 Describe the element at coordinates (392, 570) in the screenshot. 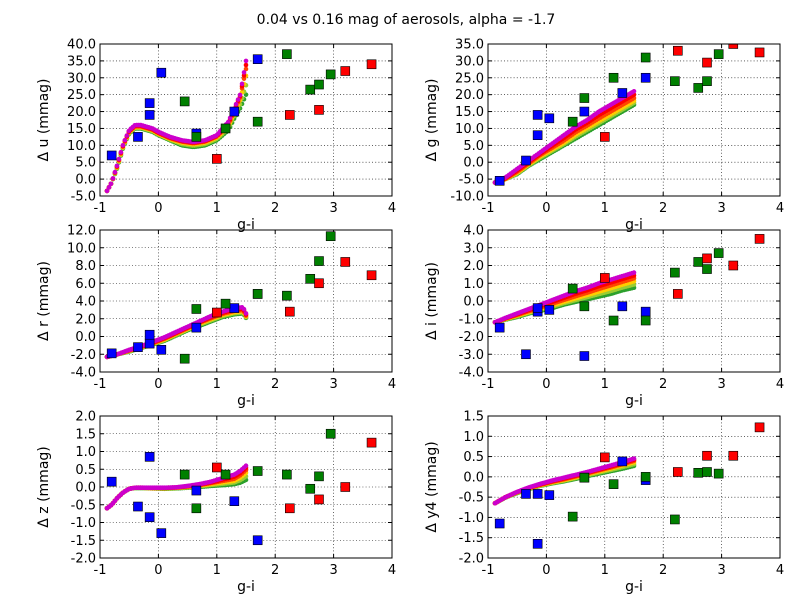

I see `x-tick-label: 4` at that location.